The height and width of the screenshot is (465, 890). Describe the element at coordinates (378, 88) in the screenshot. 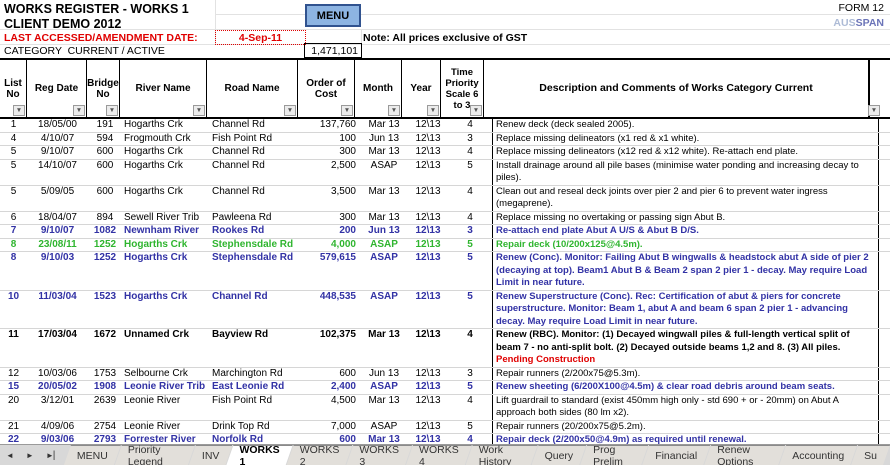

I see `col-header-month: Month ▼` at that location.